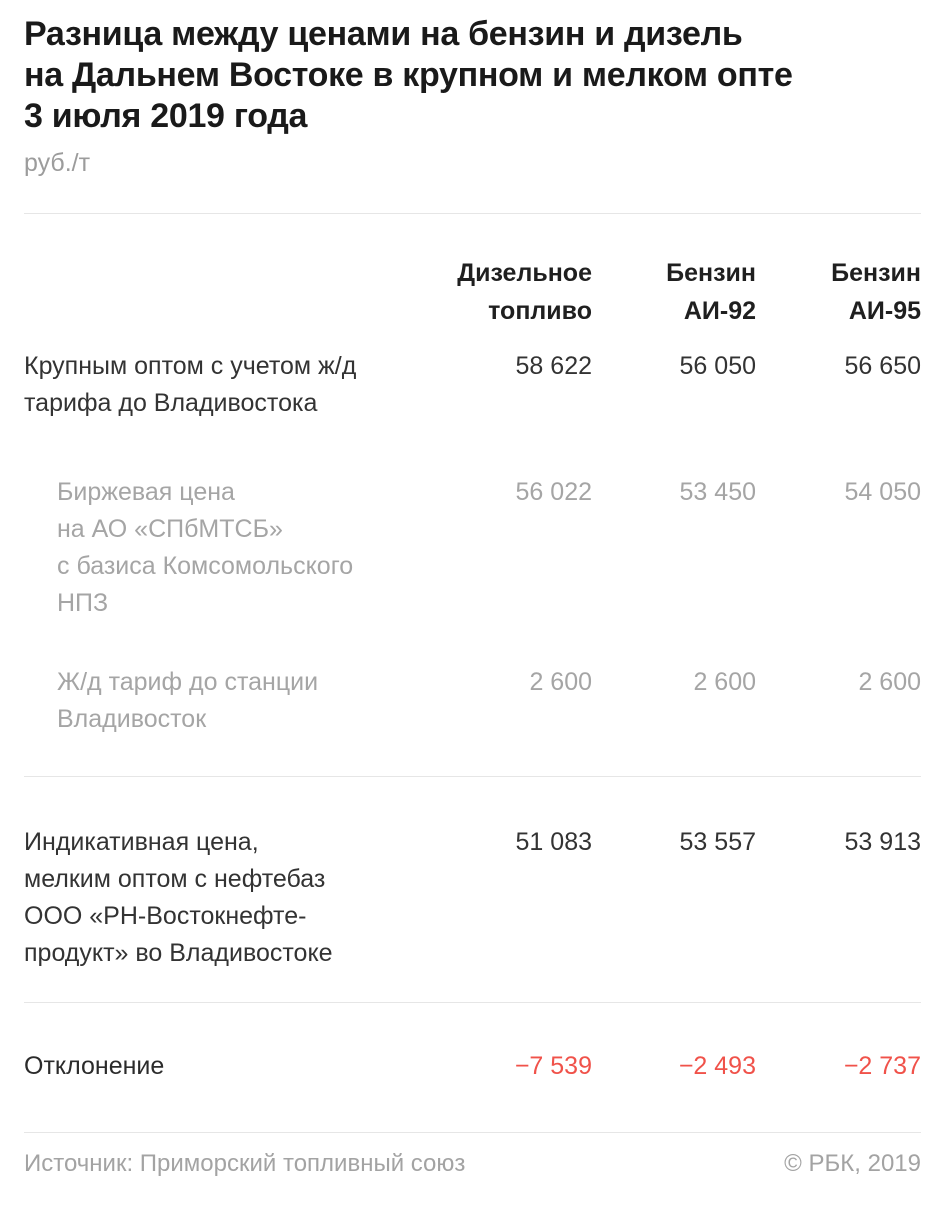 This screenshot has width=945, height=1209. I want to click on source-label: Источник: Приморский топливный союз, so click(245, 1163).